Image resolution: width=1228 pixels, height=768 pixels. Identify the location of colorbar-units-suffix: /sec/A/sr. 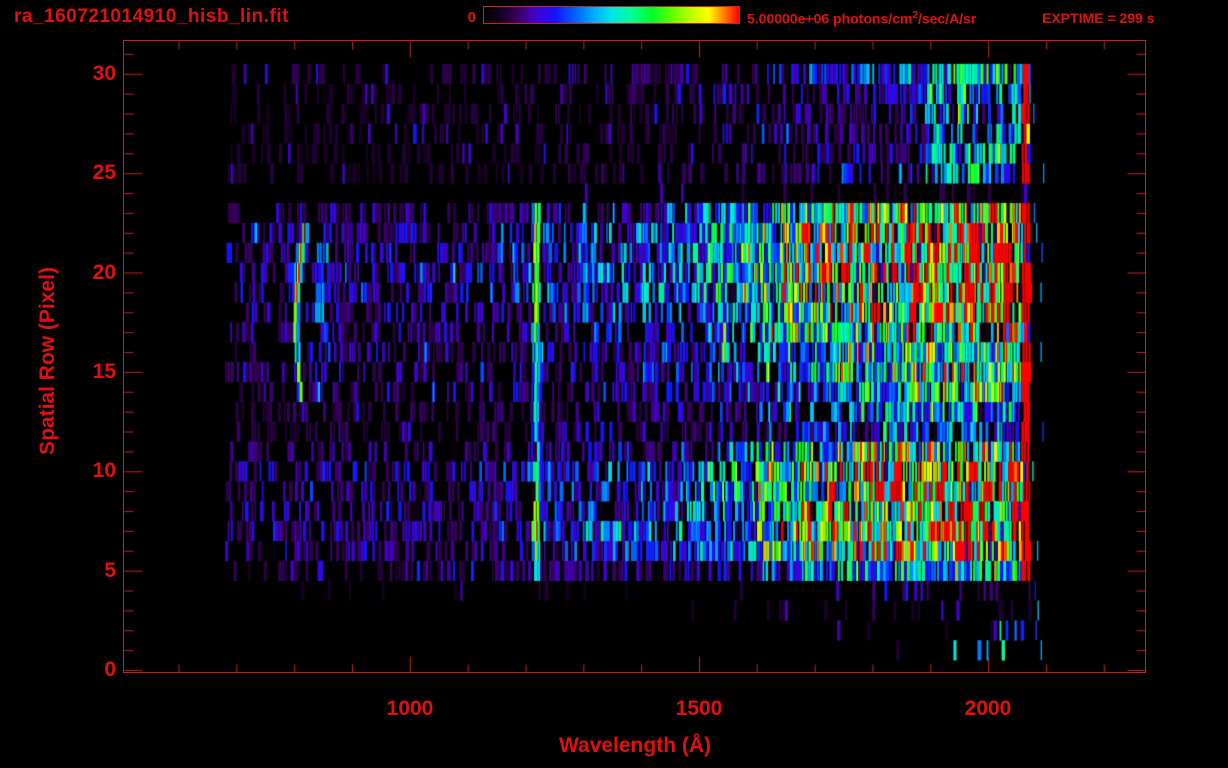
(947, 18).